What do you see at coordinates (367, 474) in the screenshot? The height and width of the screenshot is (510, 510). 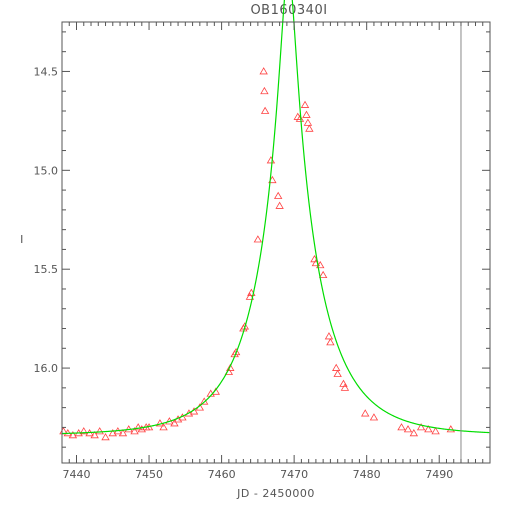 I see `x-tick-label: 7480` at bounding box center [367, 474].